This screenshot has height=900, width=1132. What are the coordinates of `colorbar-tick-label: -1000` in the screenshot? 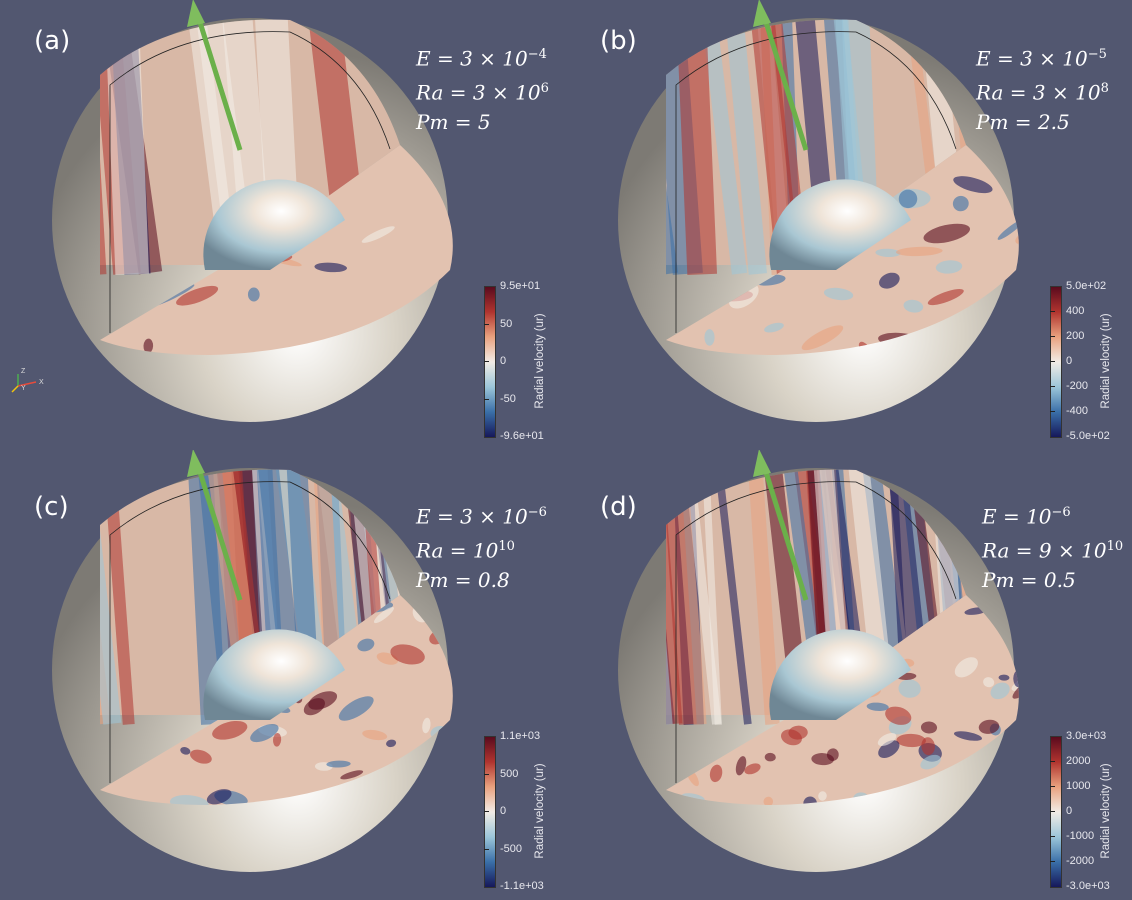 It's located at (1080, 836).